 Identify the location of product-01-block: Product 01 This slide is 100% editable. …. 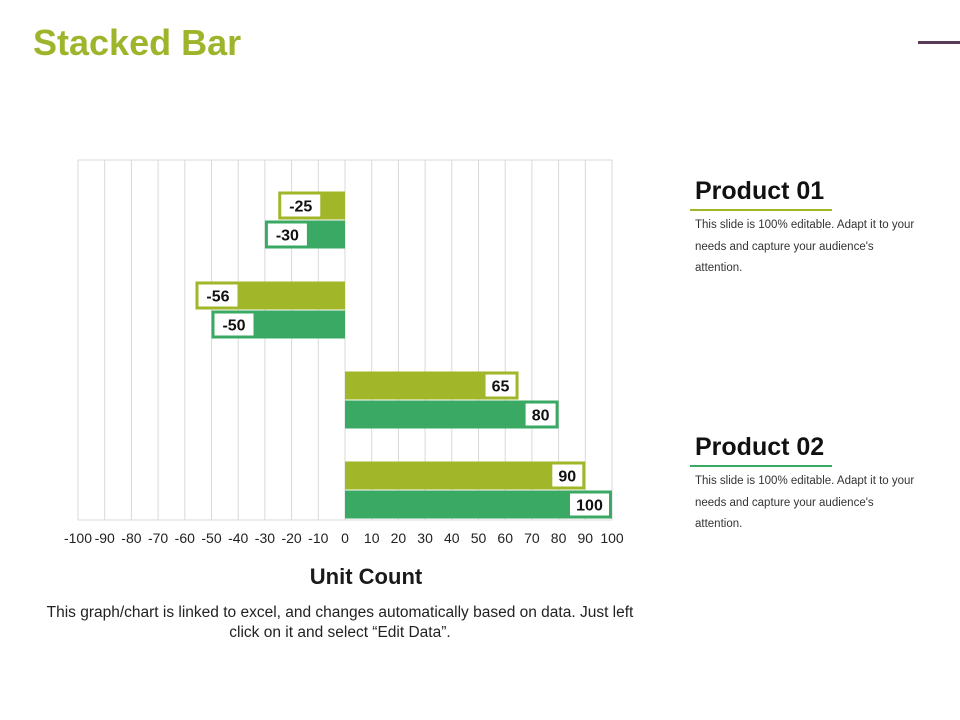
(810, 228).